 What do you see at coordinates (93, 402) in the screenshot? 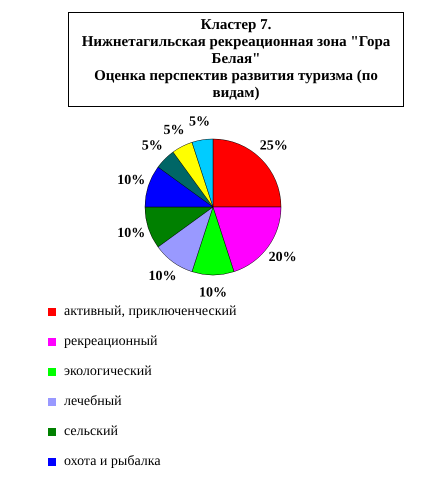
I see `legend-label: лечебный` at bounding box center [93, 402].